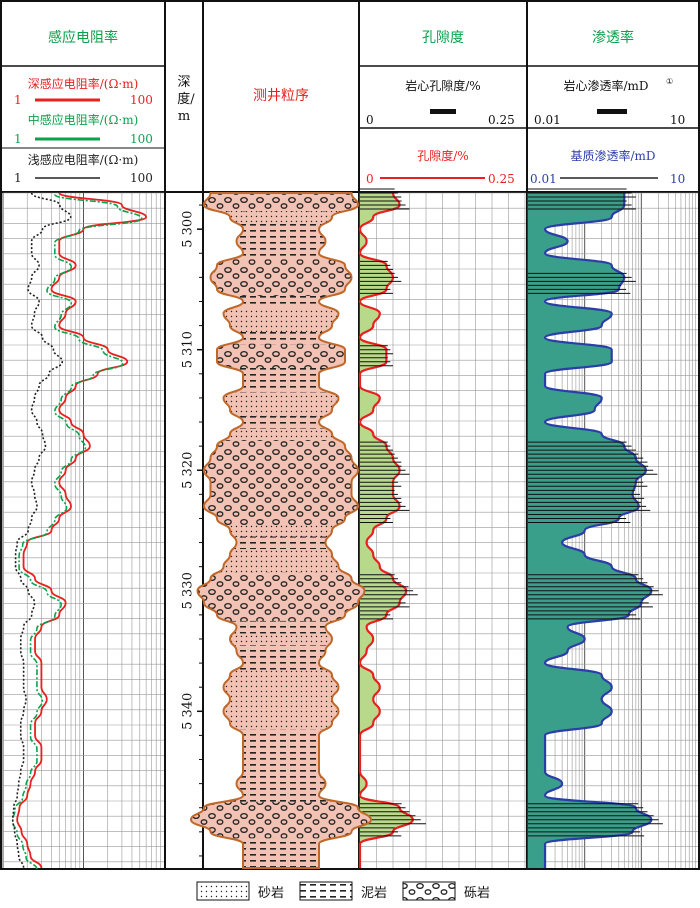 Image resolution: width=700 pixels, height=908 pixels. What do you see at coordinates (188, 470) in the screenshot?
I see `depth-tick-label: 5 320` at bounding box center [188, 470].